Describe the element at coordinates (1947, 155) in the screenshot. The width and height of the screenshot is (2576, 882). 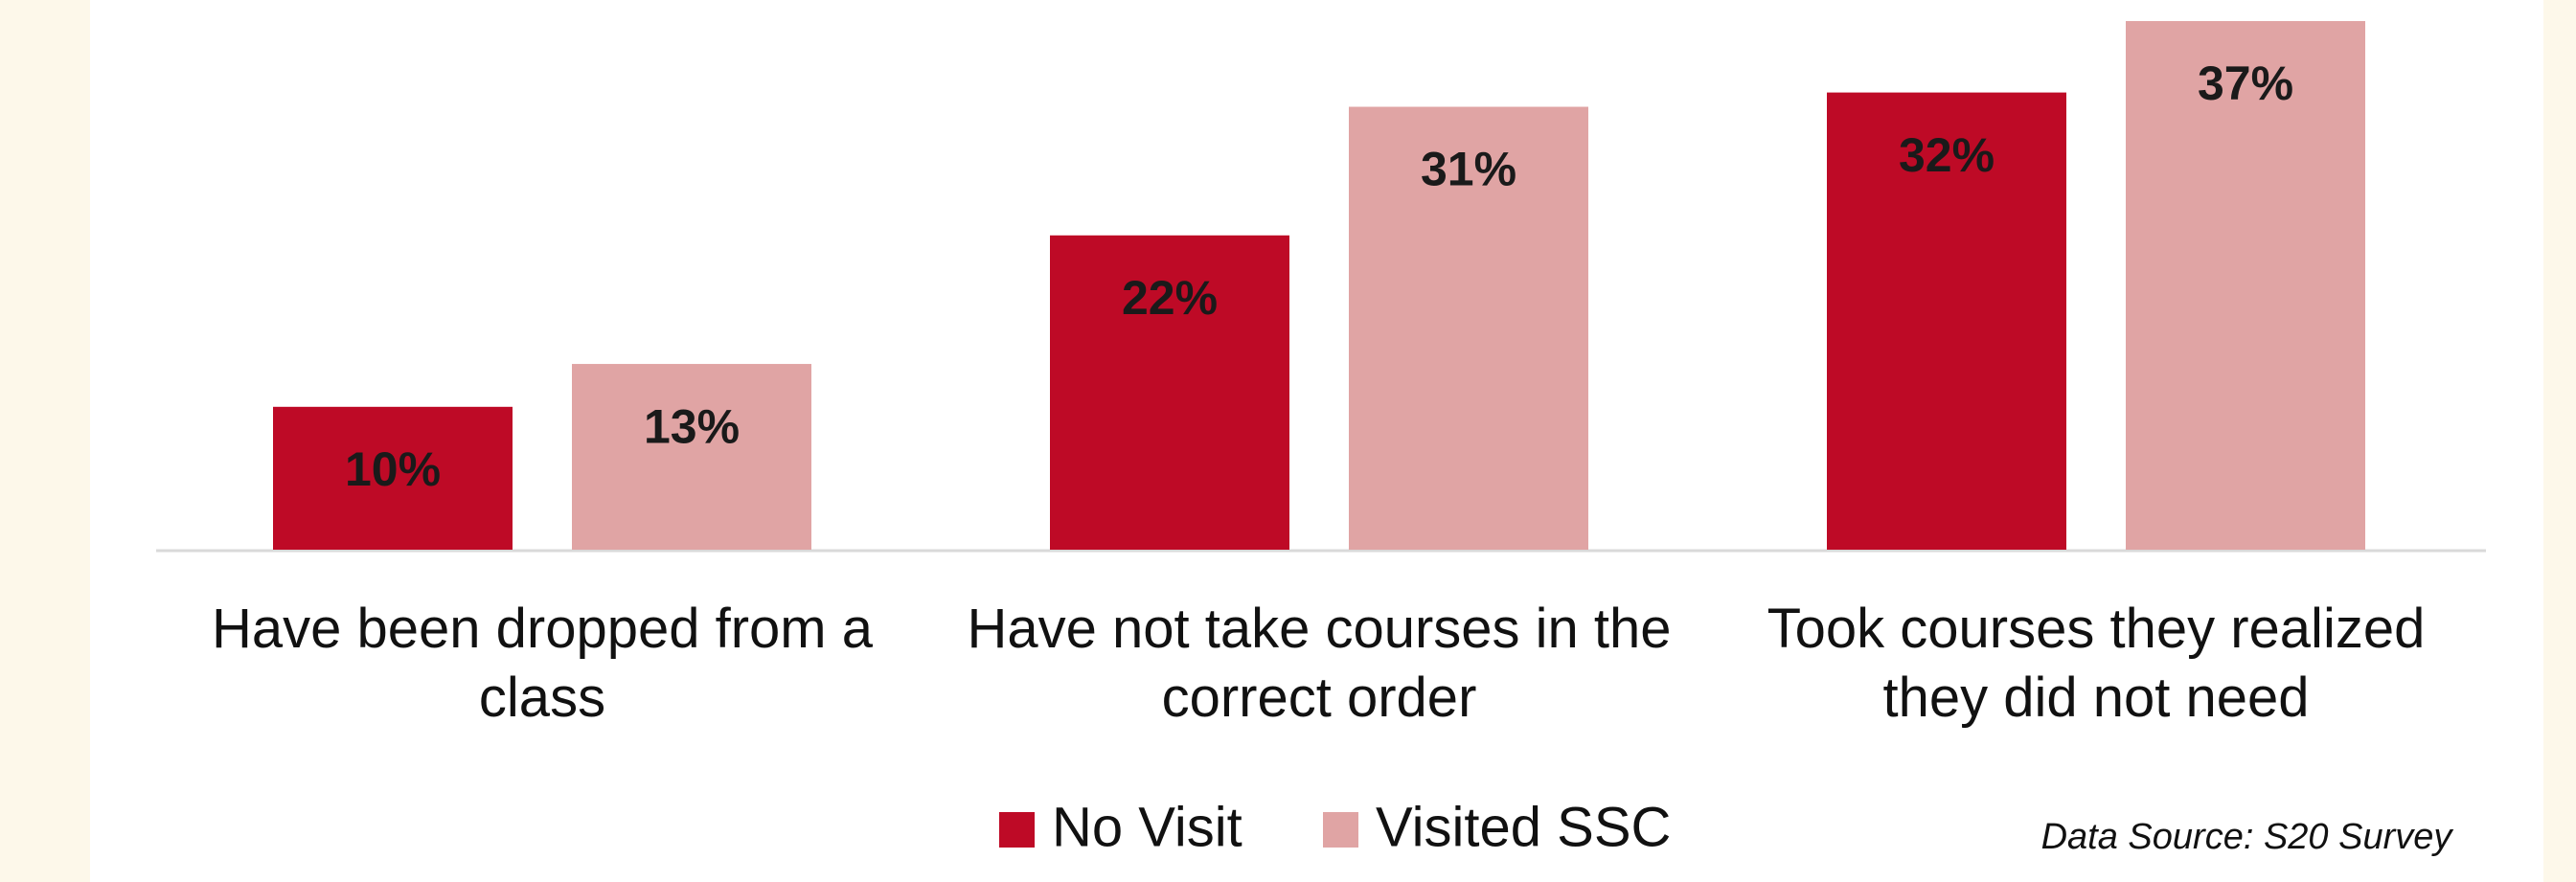
I see `data-label: 32%` at that location.